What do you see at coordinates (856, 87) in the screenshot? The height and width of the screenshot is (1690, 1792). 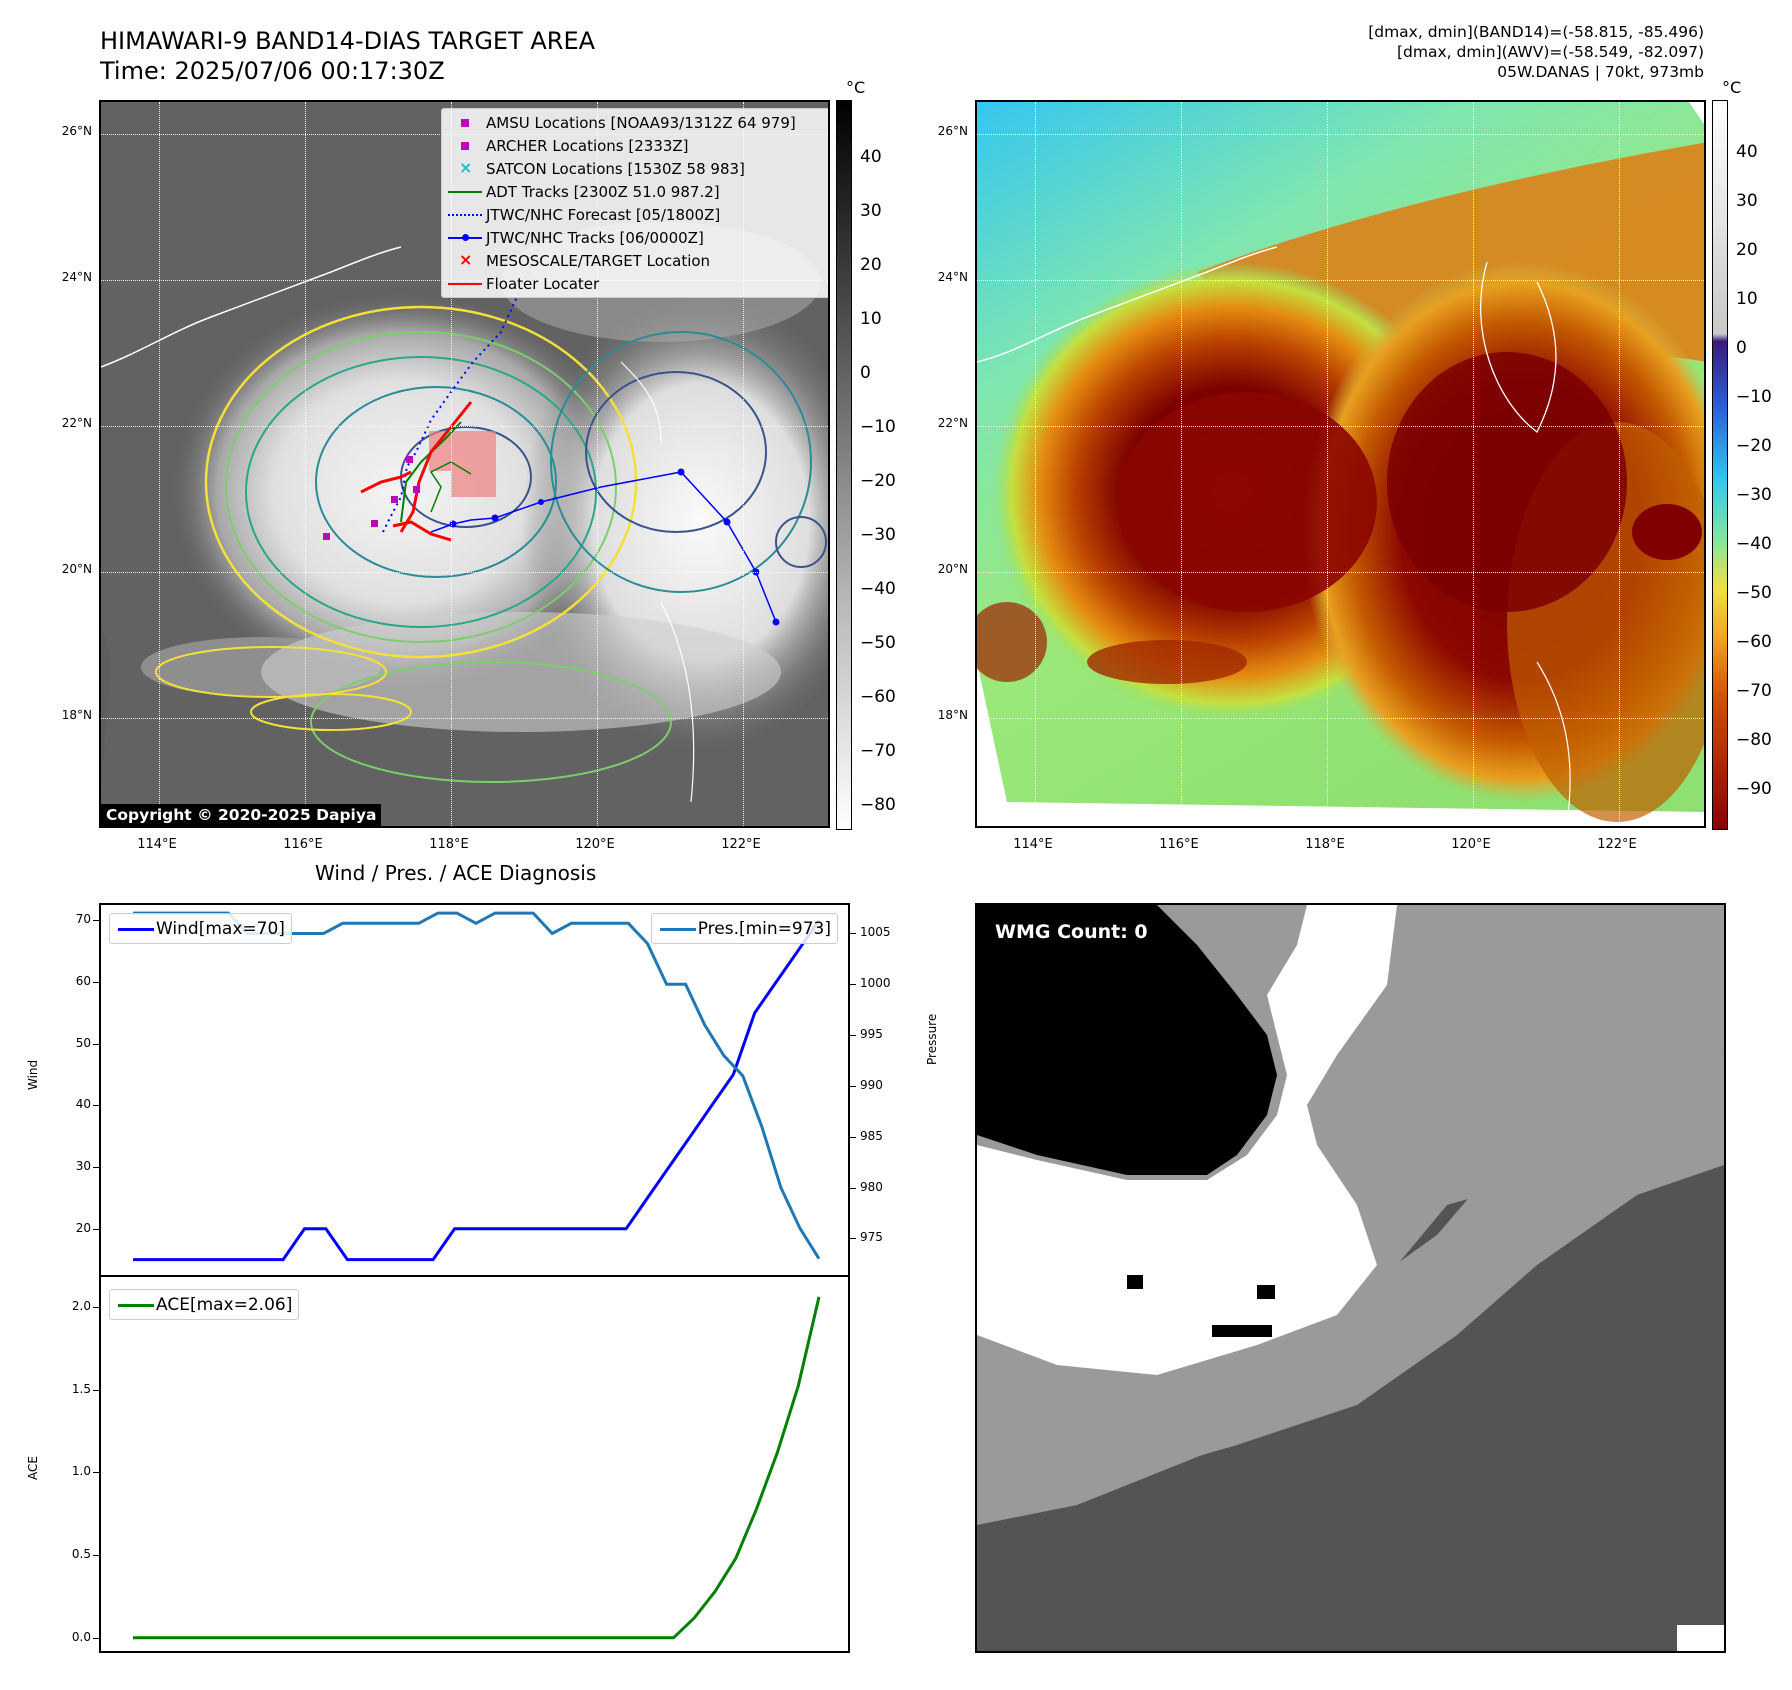 I see `gray-colorbar-unit: °C` at bounding box center [856, 87].